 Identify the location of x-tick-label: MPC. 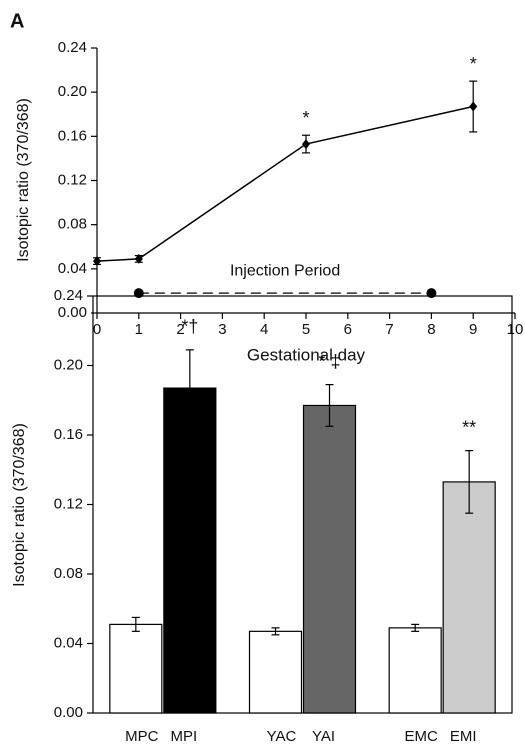
(142, 736).